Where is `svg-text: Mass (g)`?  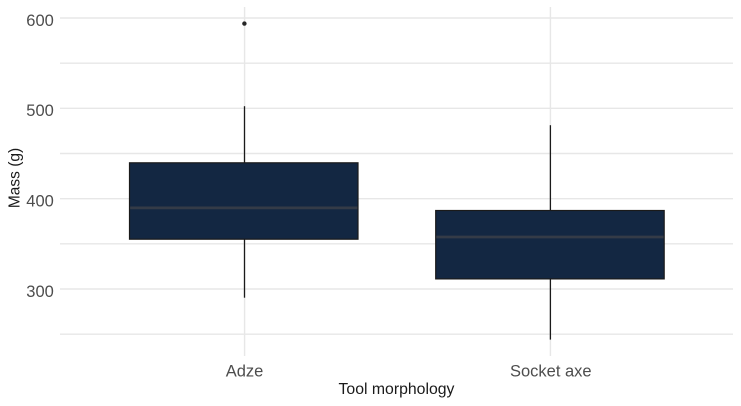 svg-text: Mass (g) is located at coordinates (14, 178).